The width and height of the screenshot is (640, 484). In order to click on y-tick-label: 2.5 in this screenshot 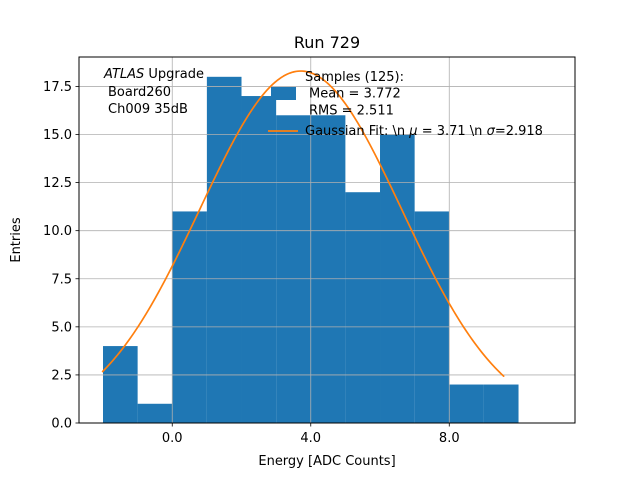, I will do `click(61, 375)`.